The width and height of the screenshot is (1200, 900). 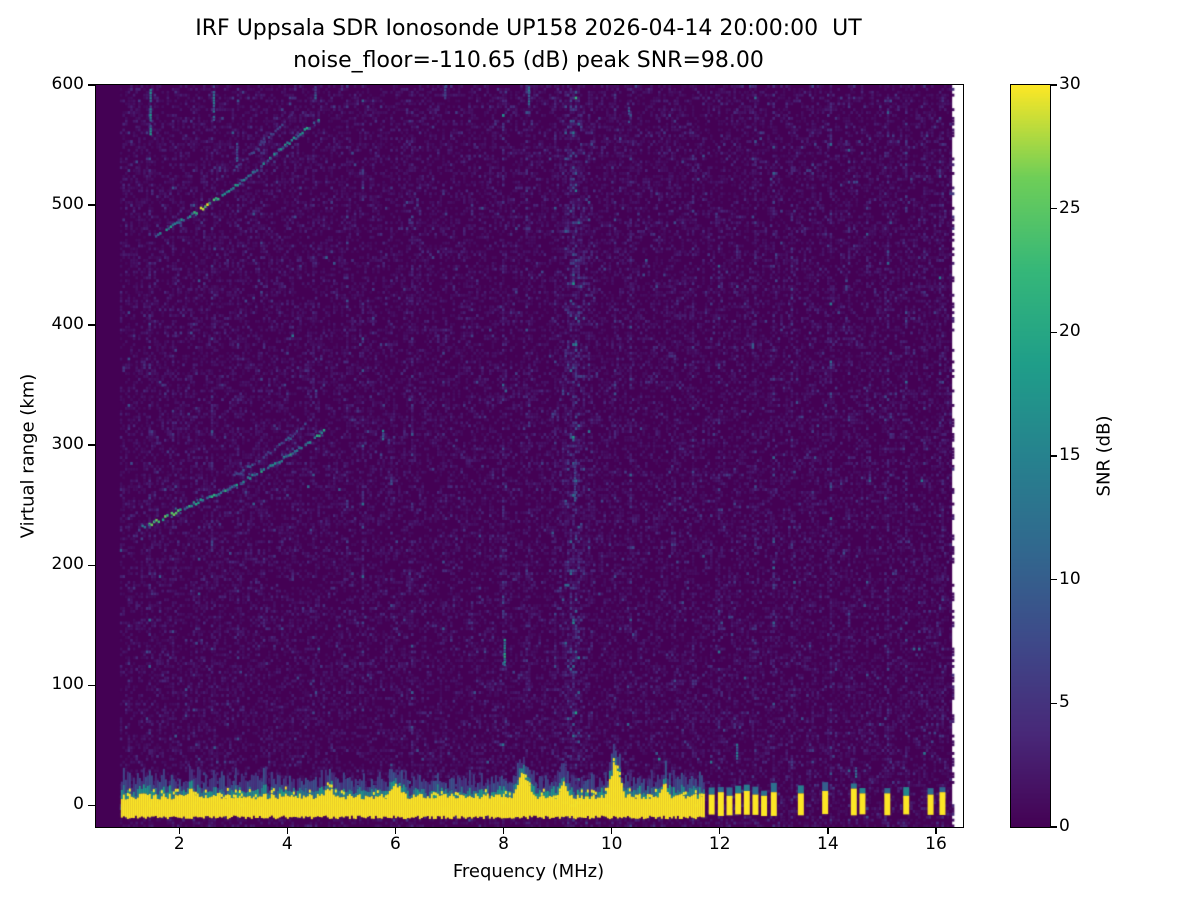 What do you see at coordinates (1070, 578) in the screenshot?
I see `colorbar-tick-label: 10` at bounding box center [1070, 578].